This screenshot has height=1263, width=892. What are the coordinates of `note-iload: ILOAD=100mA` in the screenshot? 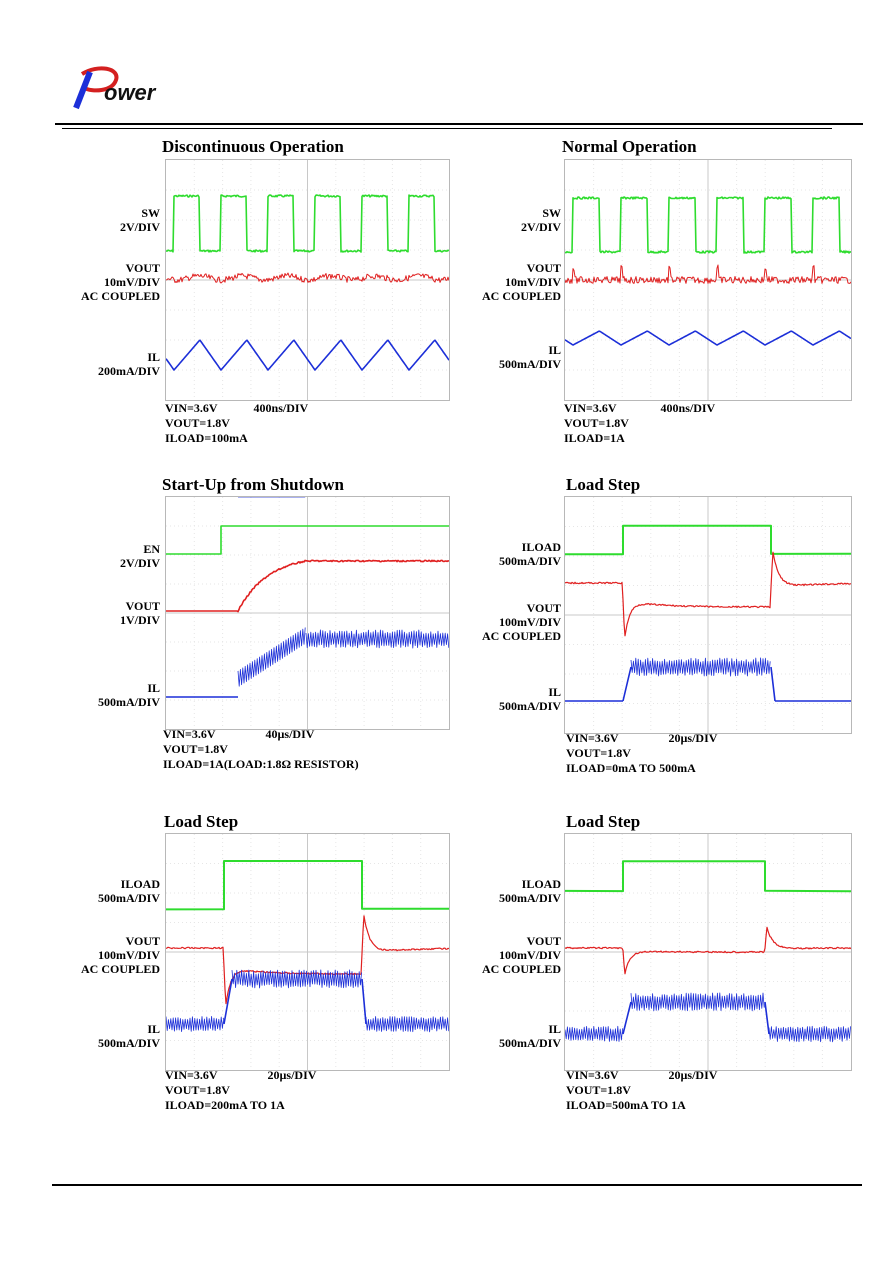 It's located at (206, 438).